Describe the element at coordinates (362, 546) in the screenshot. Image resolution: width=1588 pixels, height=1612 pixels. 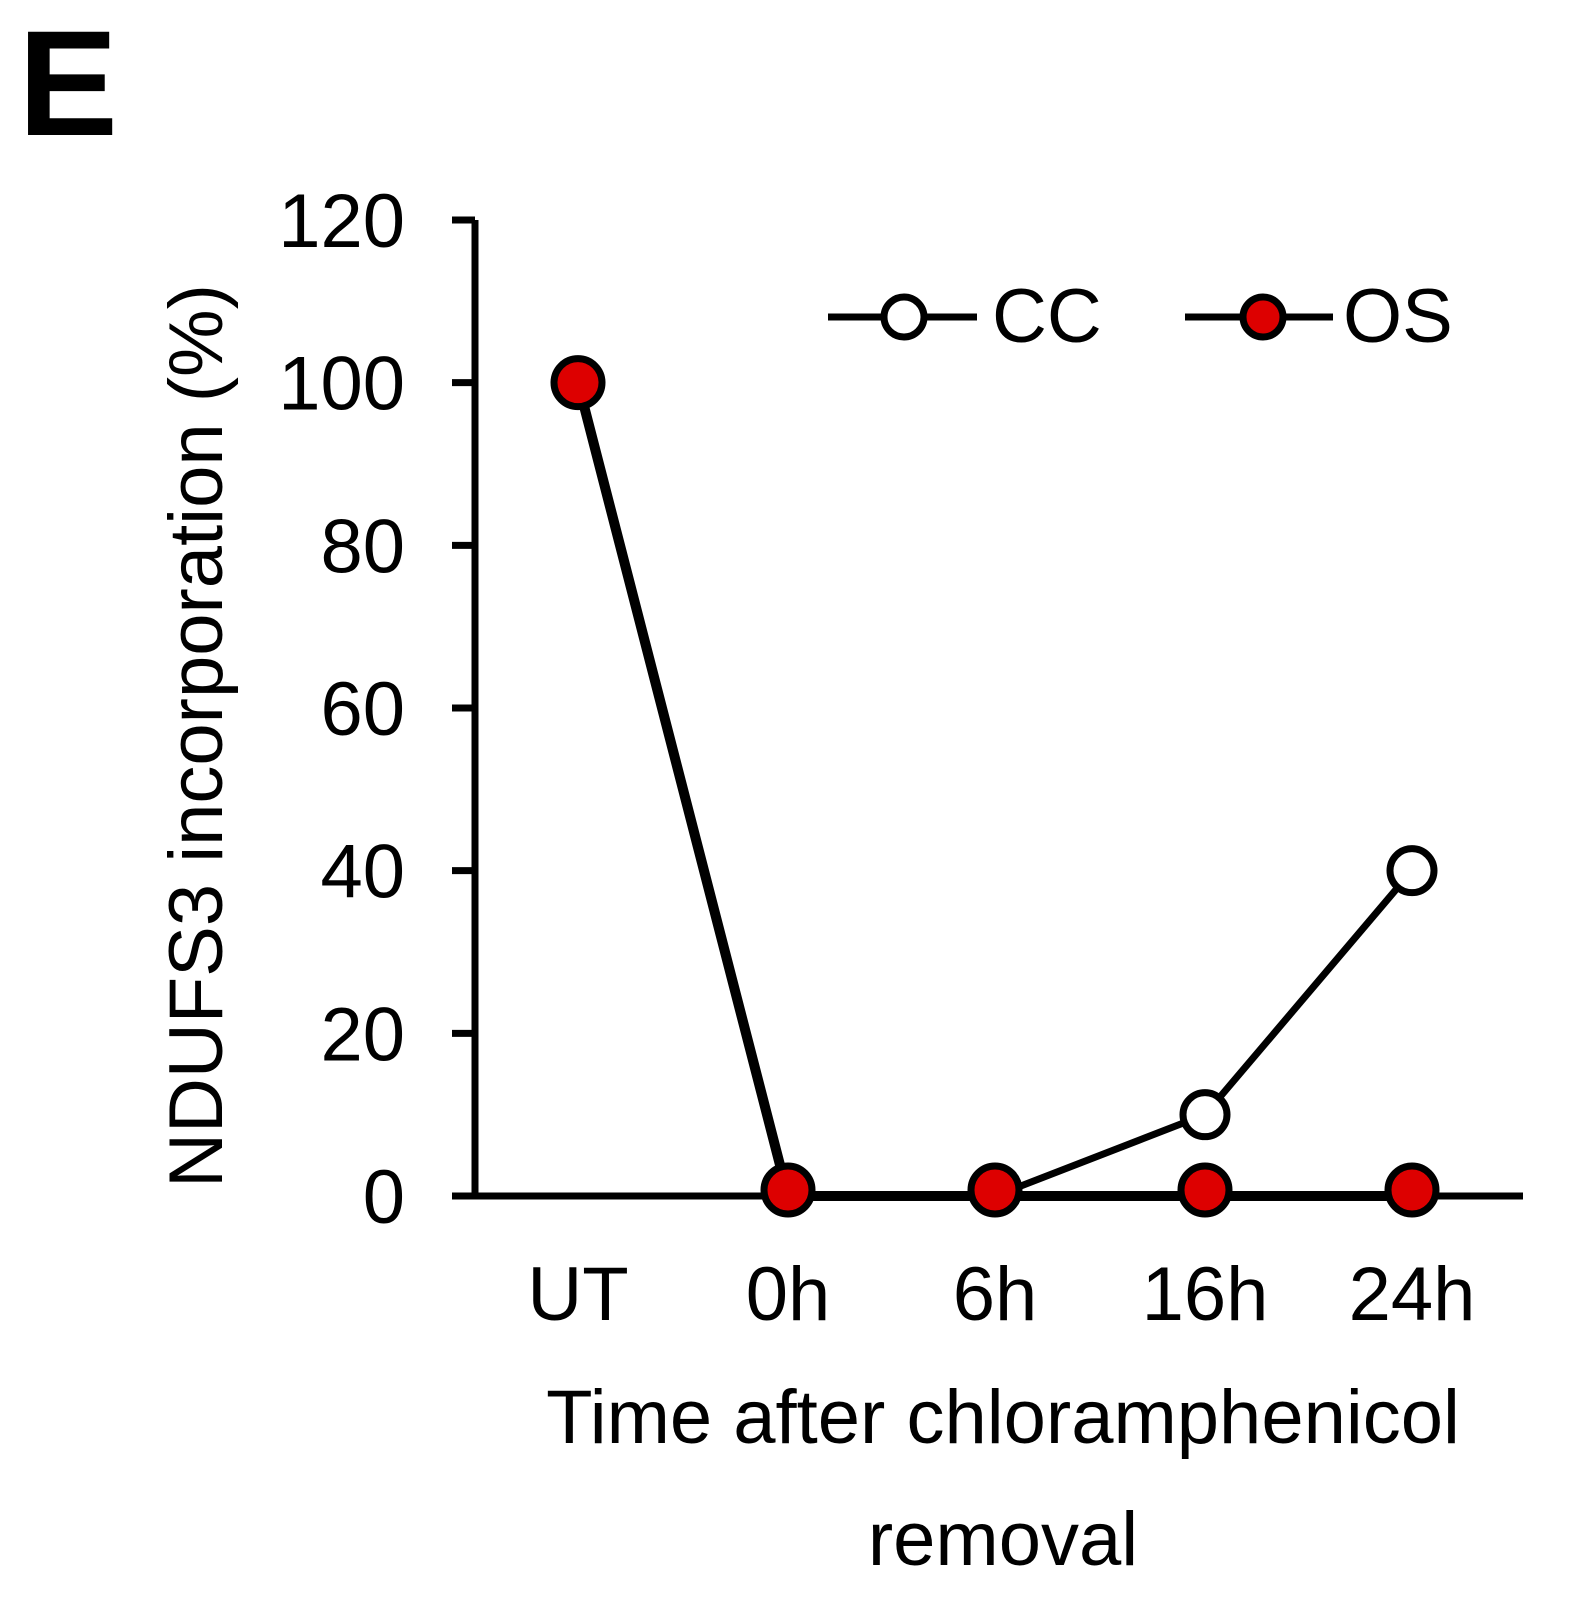
I see `y-tick-label-80: 80` at that location.